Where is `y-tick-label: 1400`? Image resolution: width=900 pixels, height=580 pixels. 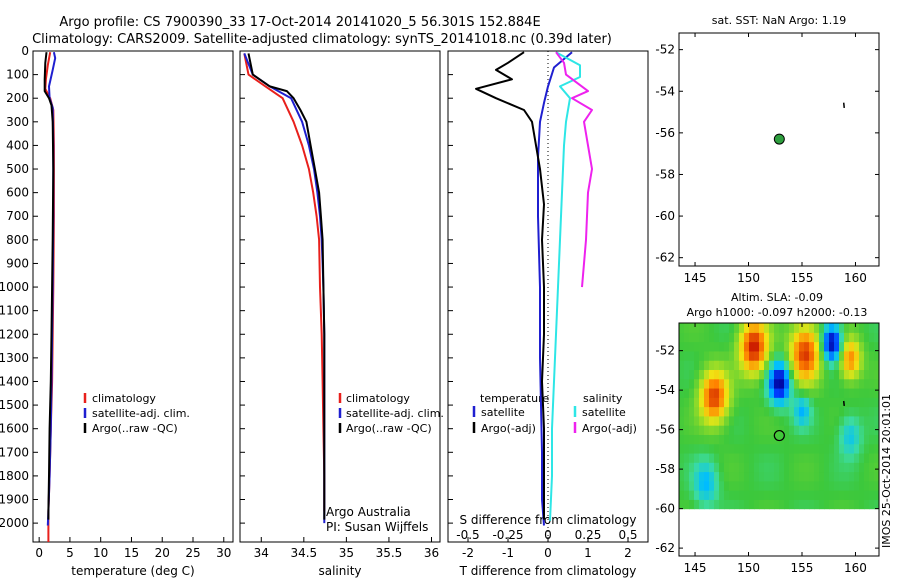
y-tick-label: 1400 is located at coordinates (14, 381).